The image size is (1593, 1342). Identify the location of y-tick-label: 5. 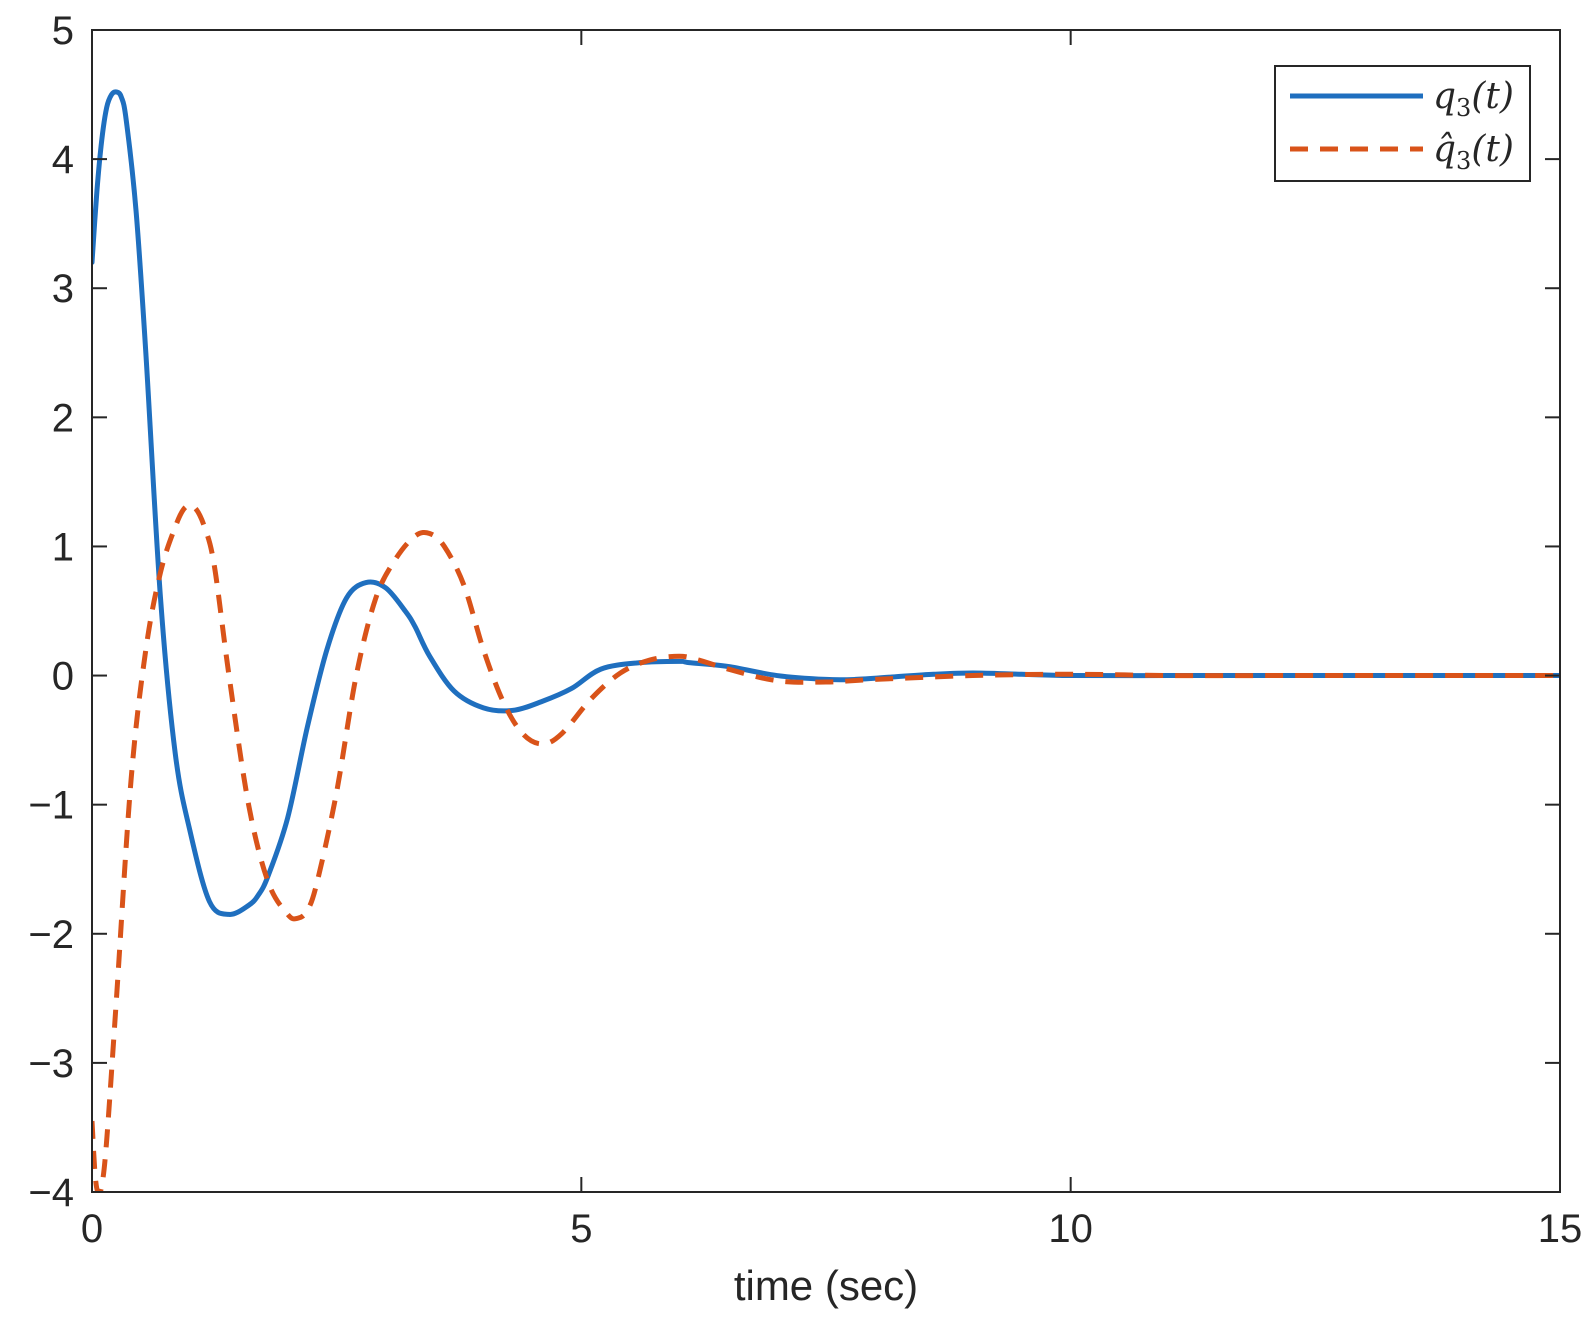
(63, 31).